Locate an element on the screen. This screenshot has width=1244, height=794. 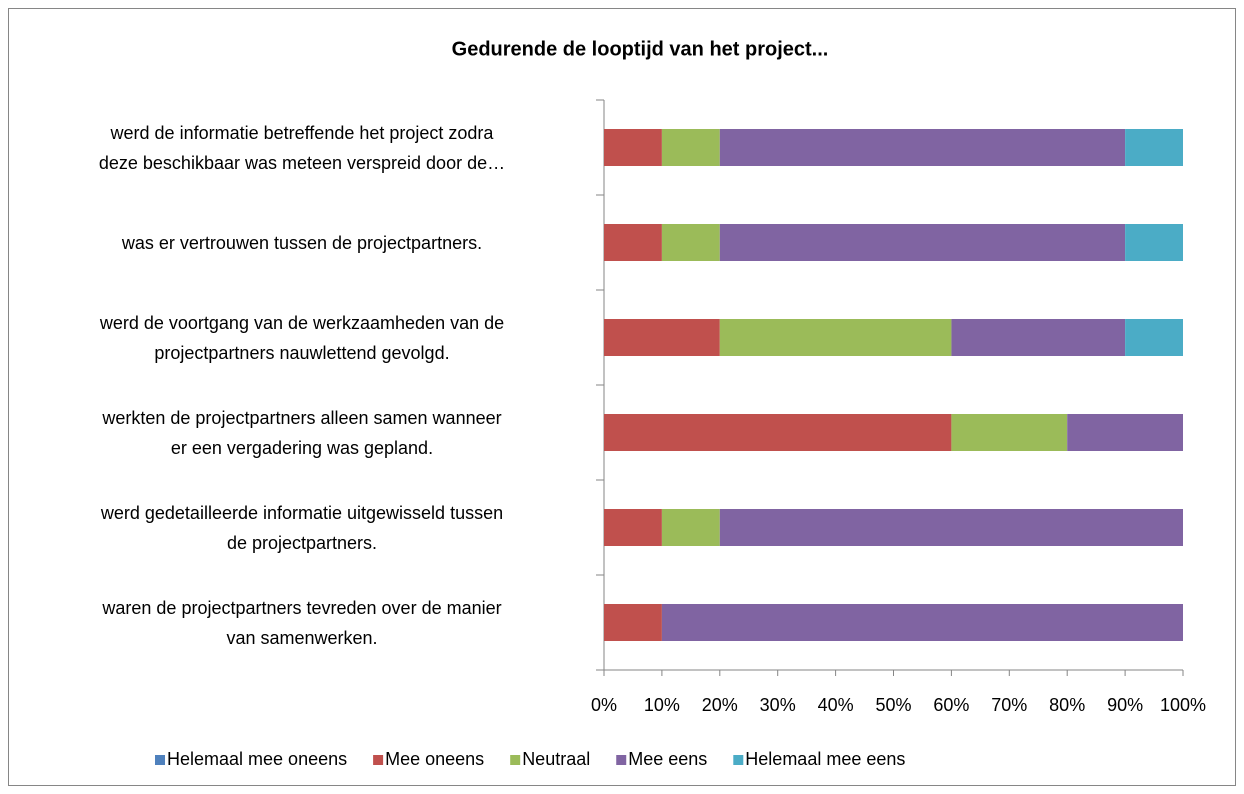
legend-label: Neutraal is located at coordinates (556, 759).